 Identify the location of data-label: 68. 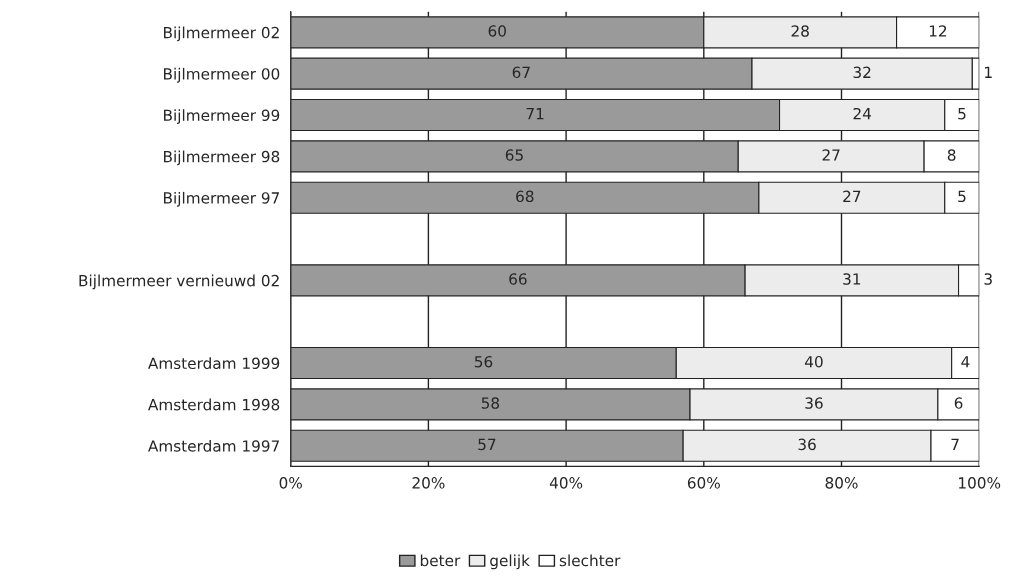
(525, 196).